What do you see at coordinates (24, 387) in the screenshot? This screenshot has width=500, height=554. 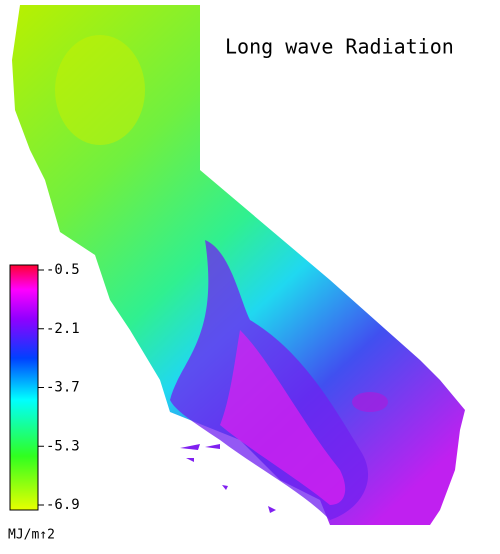 I see `colorbar` at bounding box center [24, 387].